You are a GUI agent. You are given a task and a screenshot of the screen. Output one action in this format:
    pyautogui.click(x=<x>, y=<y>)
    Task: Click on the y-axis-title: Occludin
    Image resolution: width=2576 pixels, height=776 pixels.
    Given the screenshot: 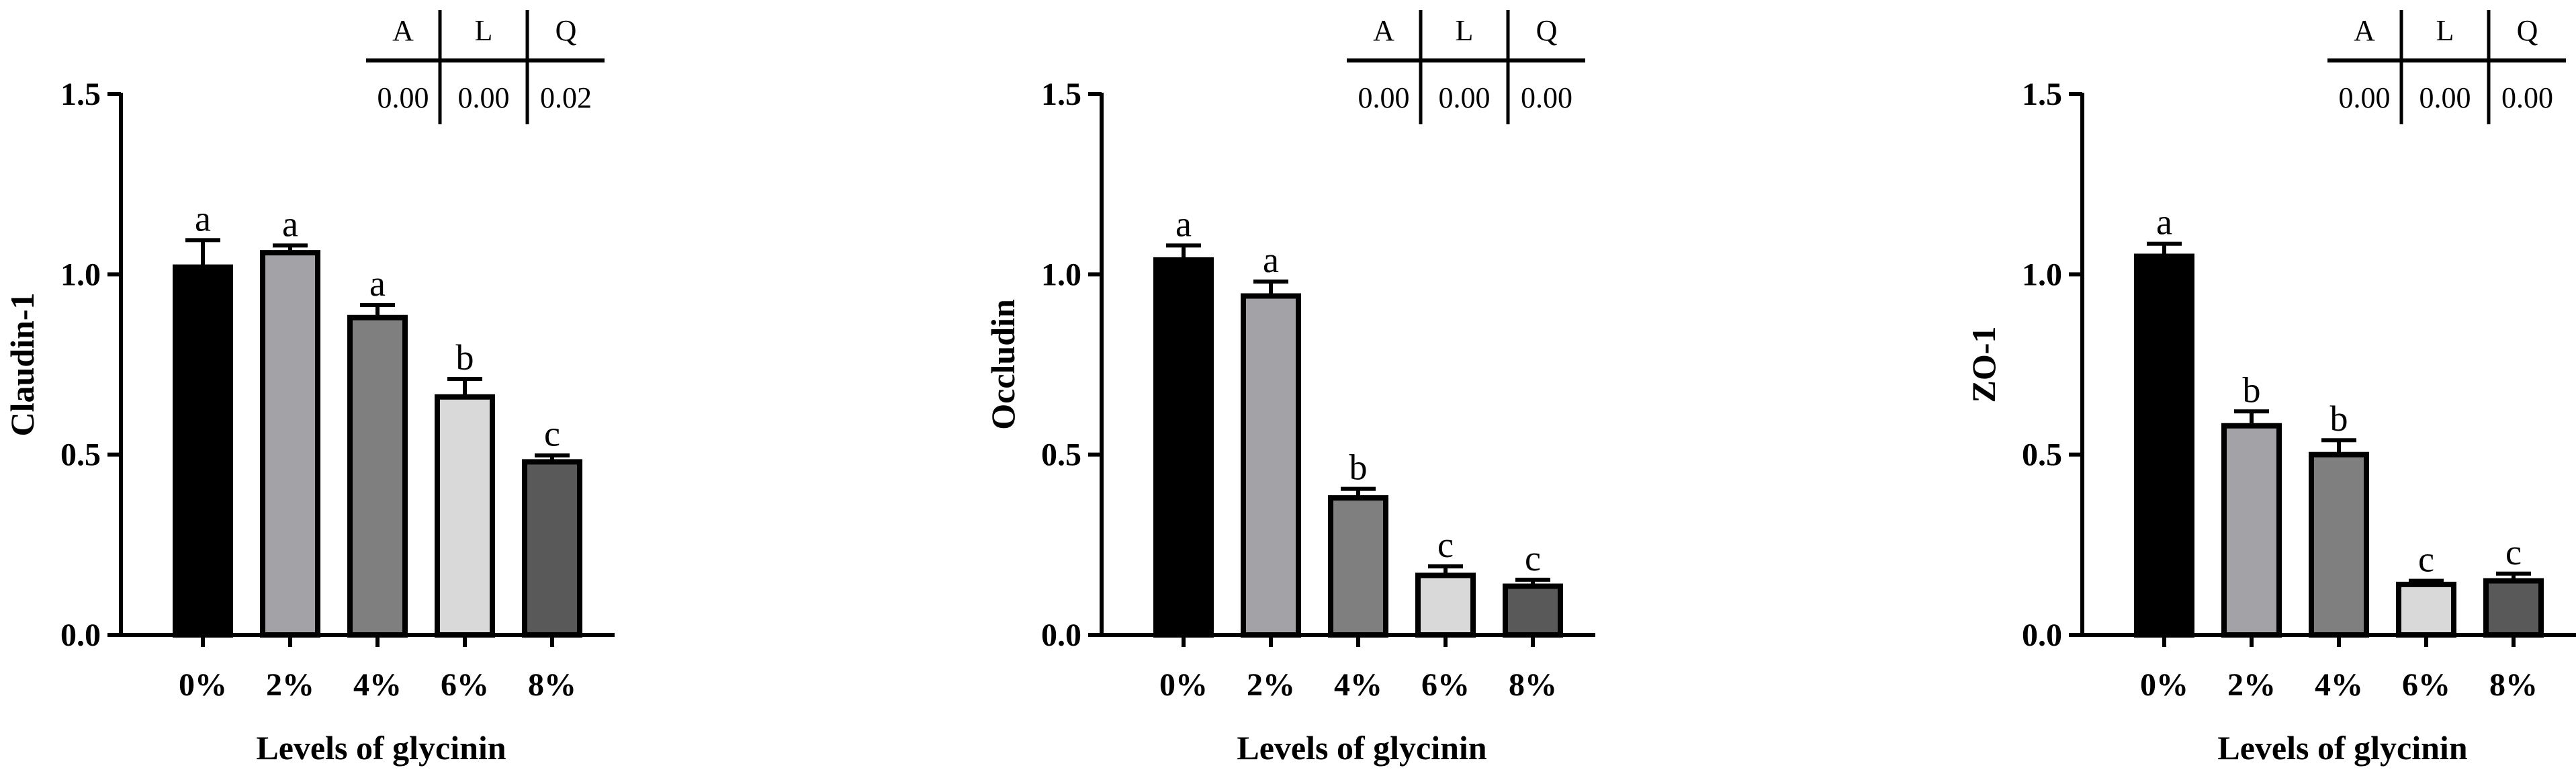 What is the action you would take?
    pyautogui.click(x=1003, y=364)
    